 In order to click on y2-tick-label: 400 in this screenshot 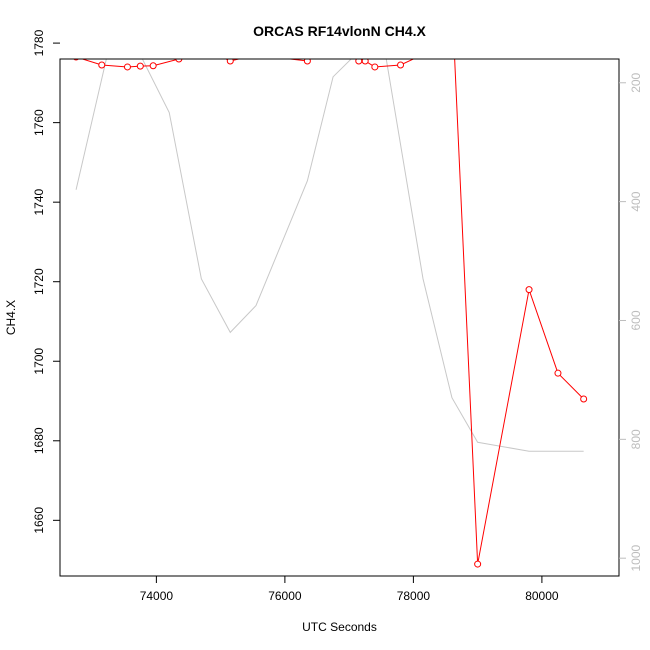, I will do `click(636, 201)`.